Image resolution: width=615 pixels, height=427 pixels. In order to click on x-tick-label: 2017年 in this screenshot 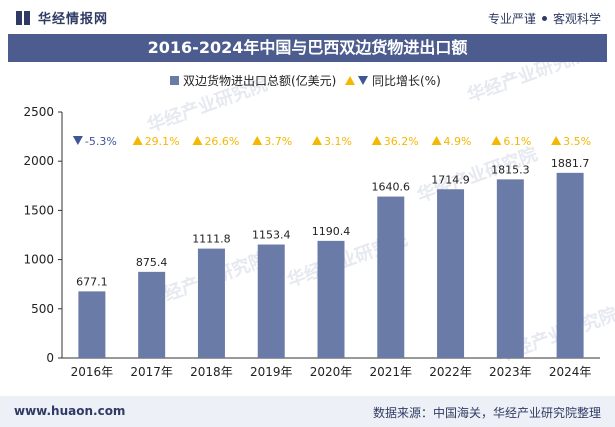, I will do `click(151, 372)`.